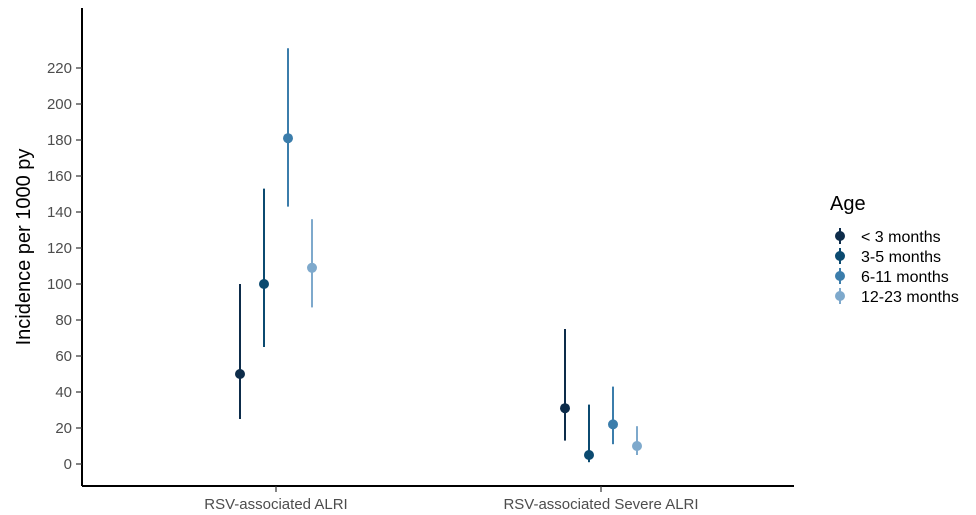 The height and width of the screenshot is (515, 976). Describe the element at coordinates (64, 266) in the screenshot. I see `y-ticks: 0 20 40 60 80 100 120 140 160 180 200 220` at that location.